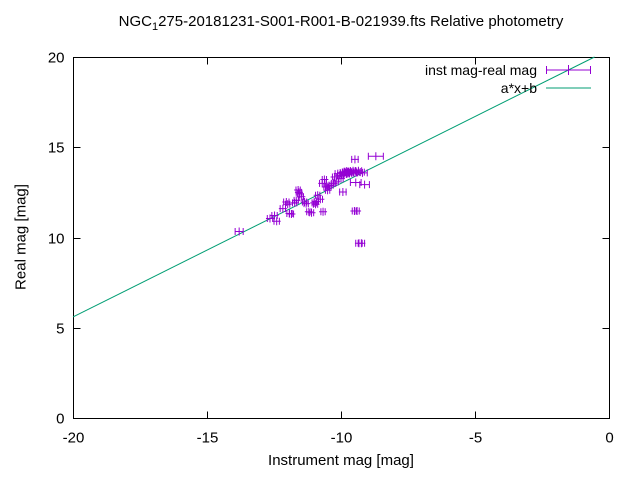  I want to click on x-tick-label: -20, so click(74, 438).